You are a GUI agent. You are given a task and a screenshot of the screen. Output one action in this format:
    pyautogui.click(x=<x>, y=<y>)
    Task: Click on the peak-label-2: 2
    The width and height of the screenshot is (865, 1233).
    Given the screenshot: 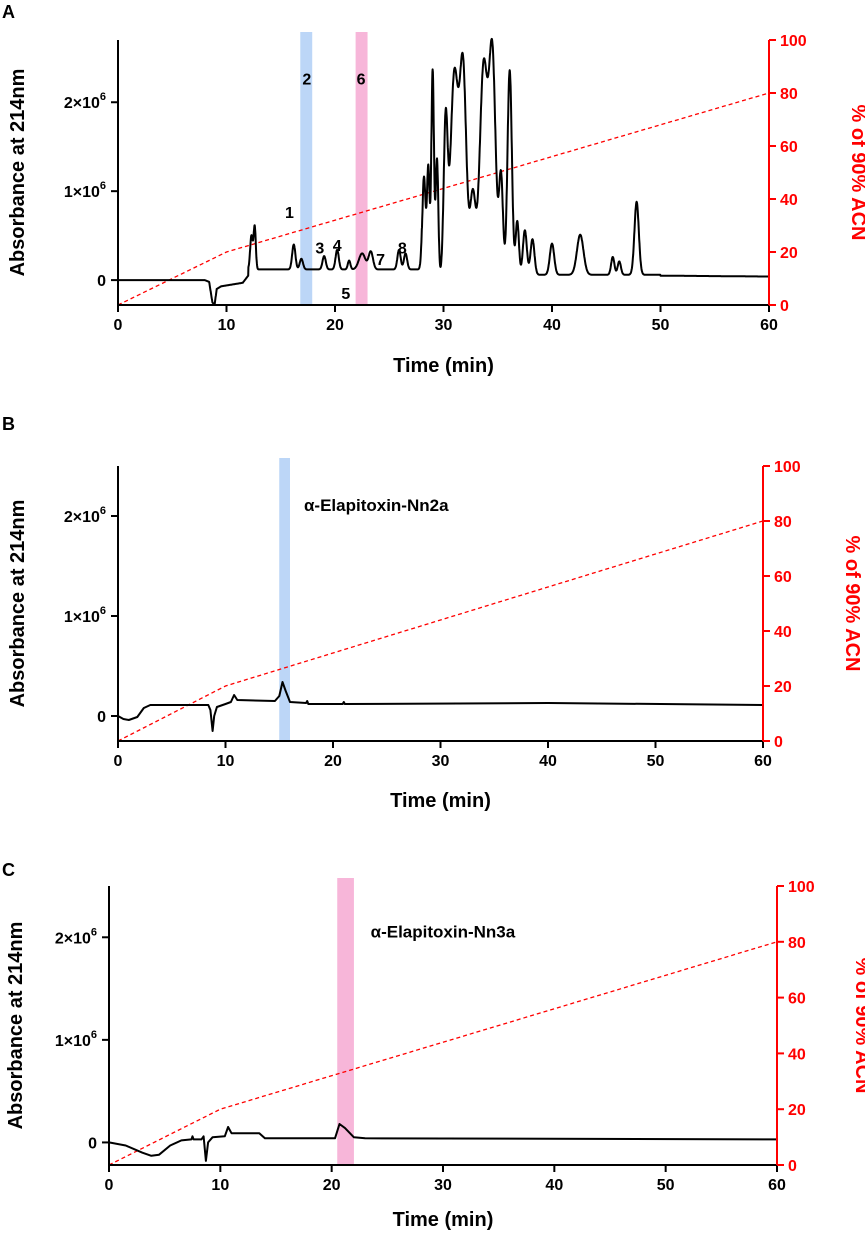 What is the action you would take?
    pyautogui.click(x=306, y=79)
    